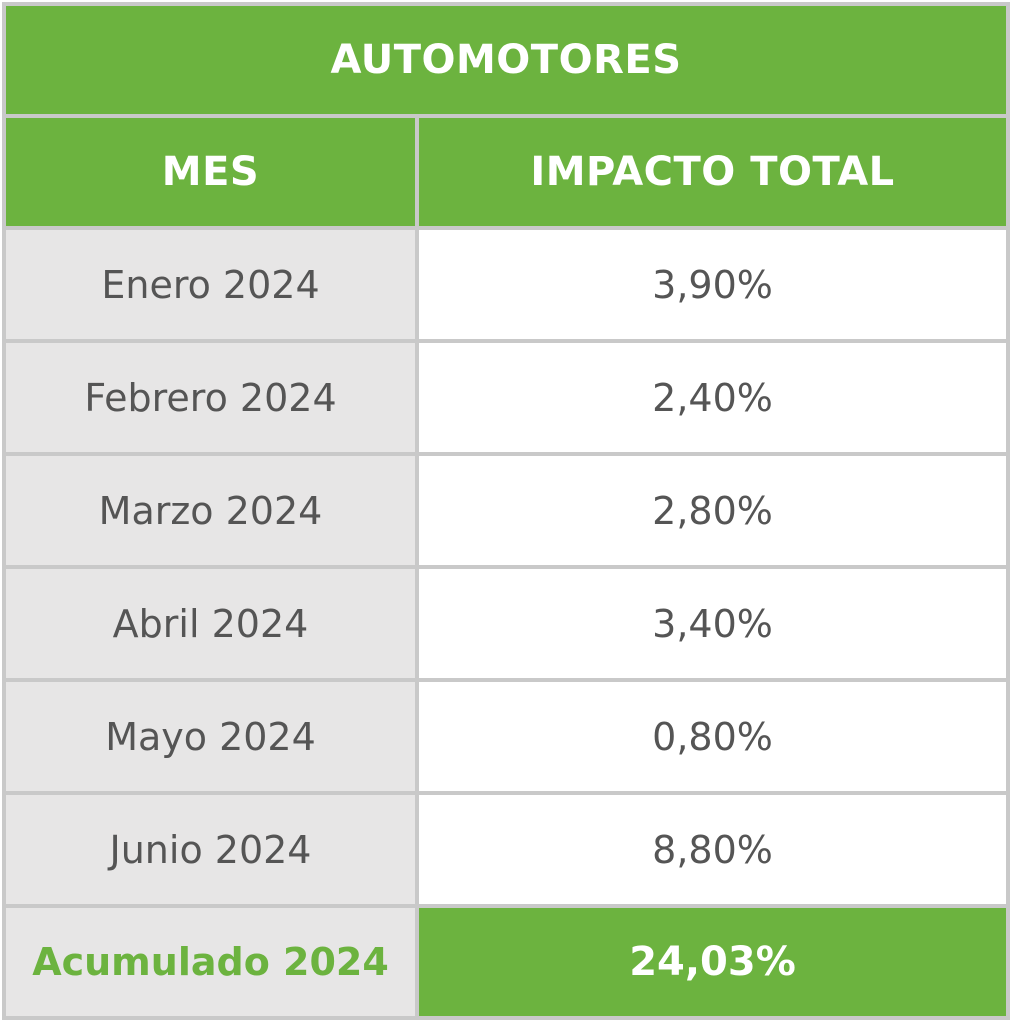 The width and height of the screenshot is (1014, 1024). What do you see at coordinates (712, 397) in the screenshot?
I see `table-row-impact: 2,40%` at bounding box center [712, 397].